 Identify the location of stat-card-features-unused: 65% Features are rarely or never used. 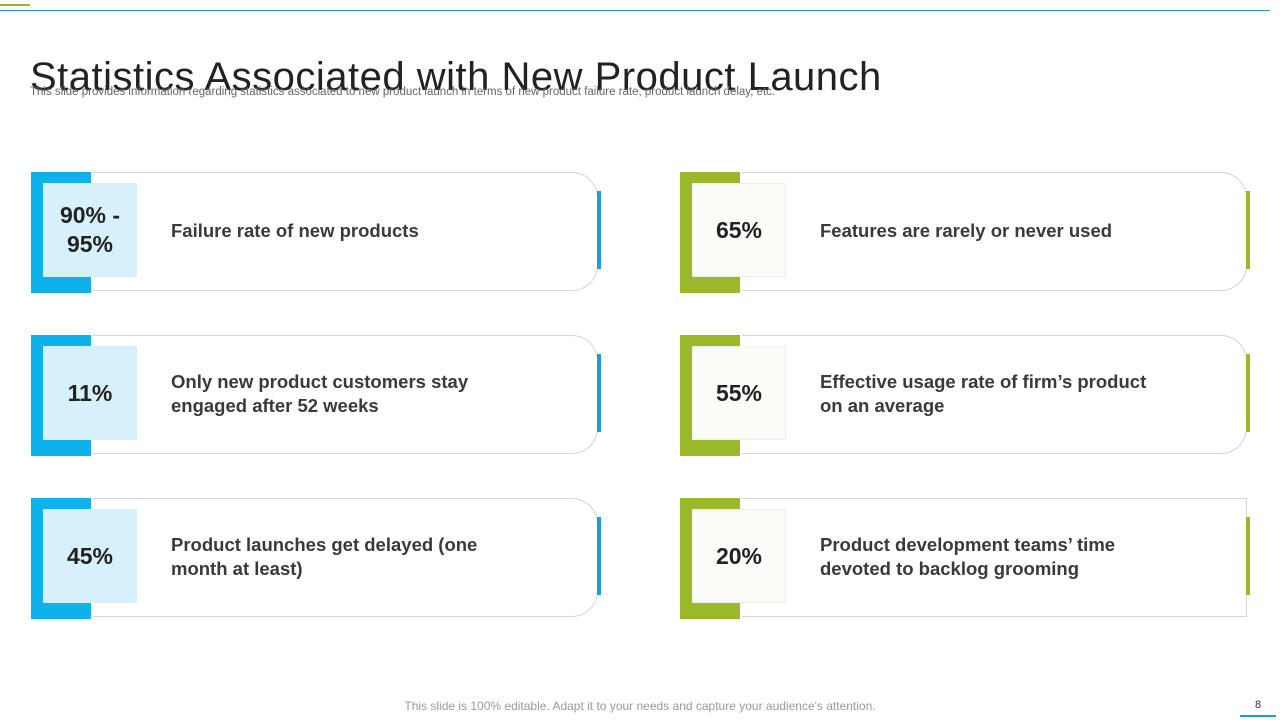
(965, 232).